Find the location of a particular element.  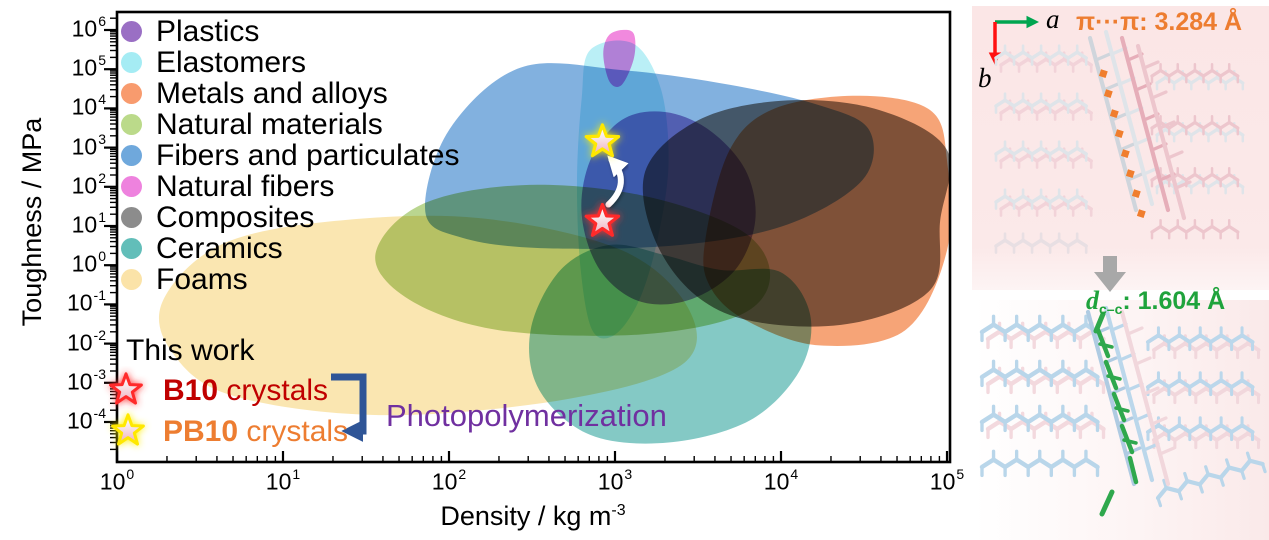

data-points is located at coordinates (606, 180).